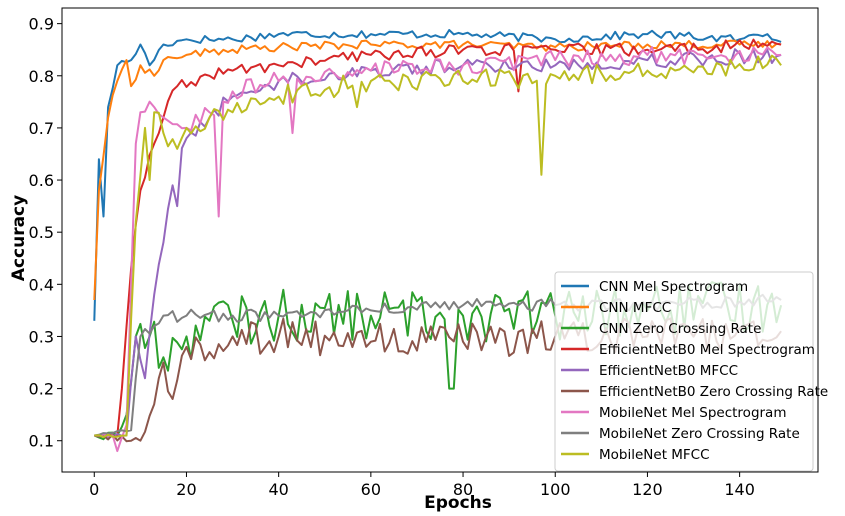  I want to click on legend-entry: CNN Mel Spectrogram, so click(673, 287).